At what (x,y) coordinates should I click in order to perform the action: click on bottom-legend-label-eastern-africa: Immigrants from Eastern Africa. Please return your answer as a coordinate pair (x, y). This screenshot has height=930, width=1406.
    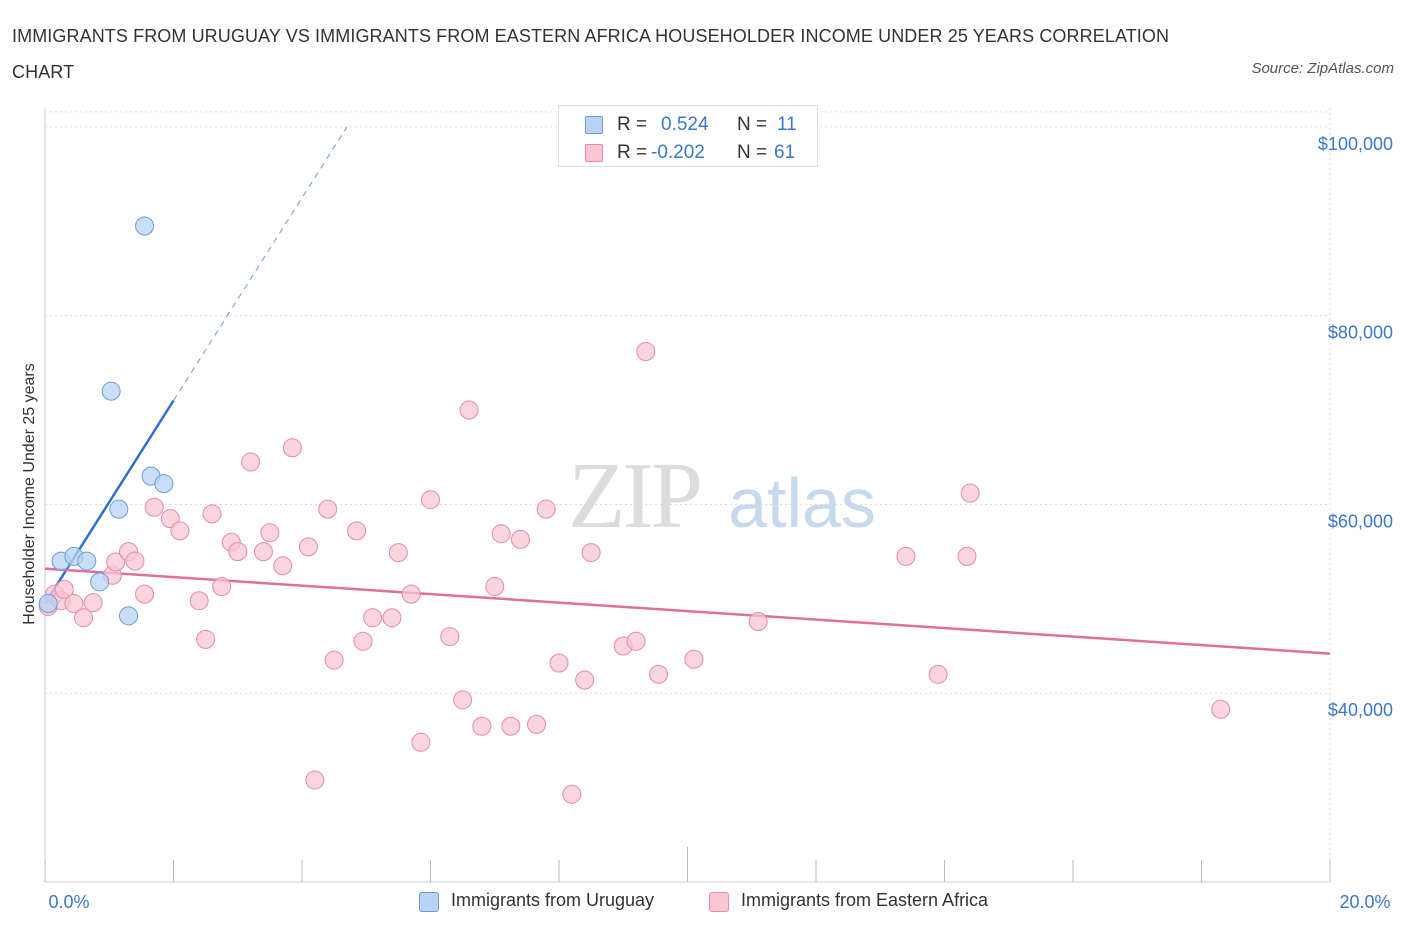
    Looking at the image, I should click on (865, 900).